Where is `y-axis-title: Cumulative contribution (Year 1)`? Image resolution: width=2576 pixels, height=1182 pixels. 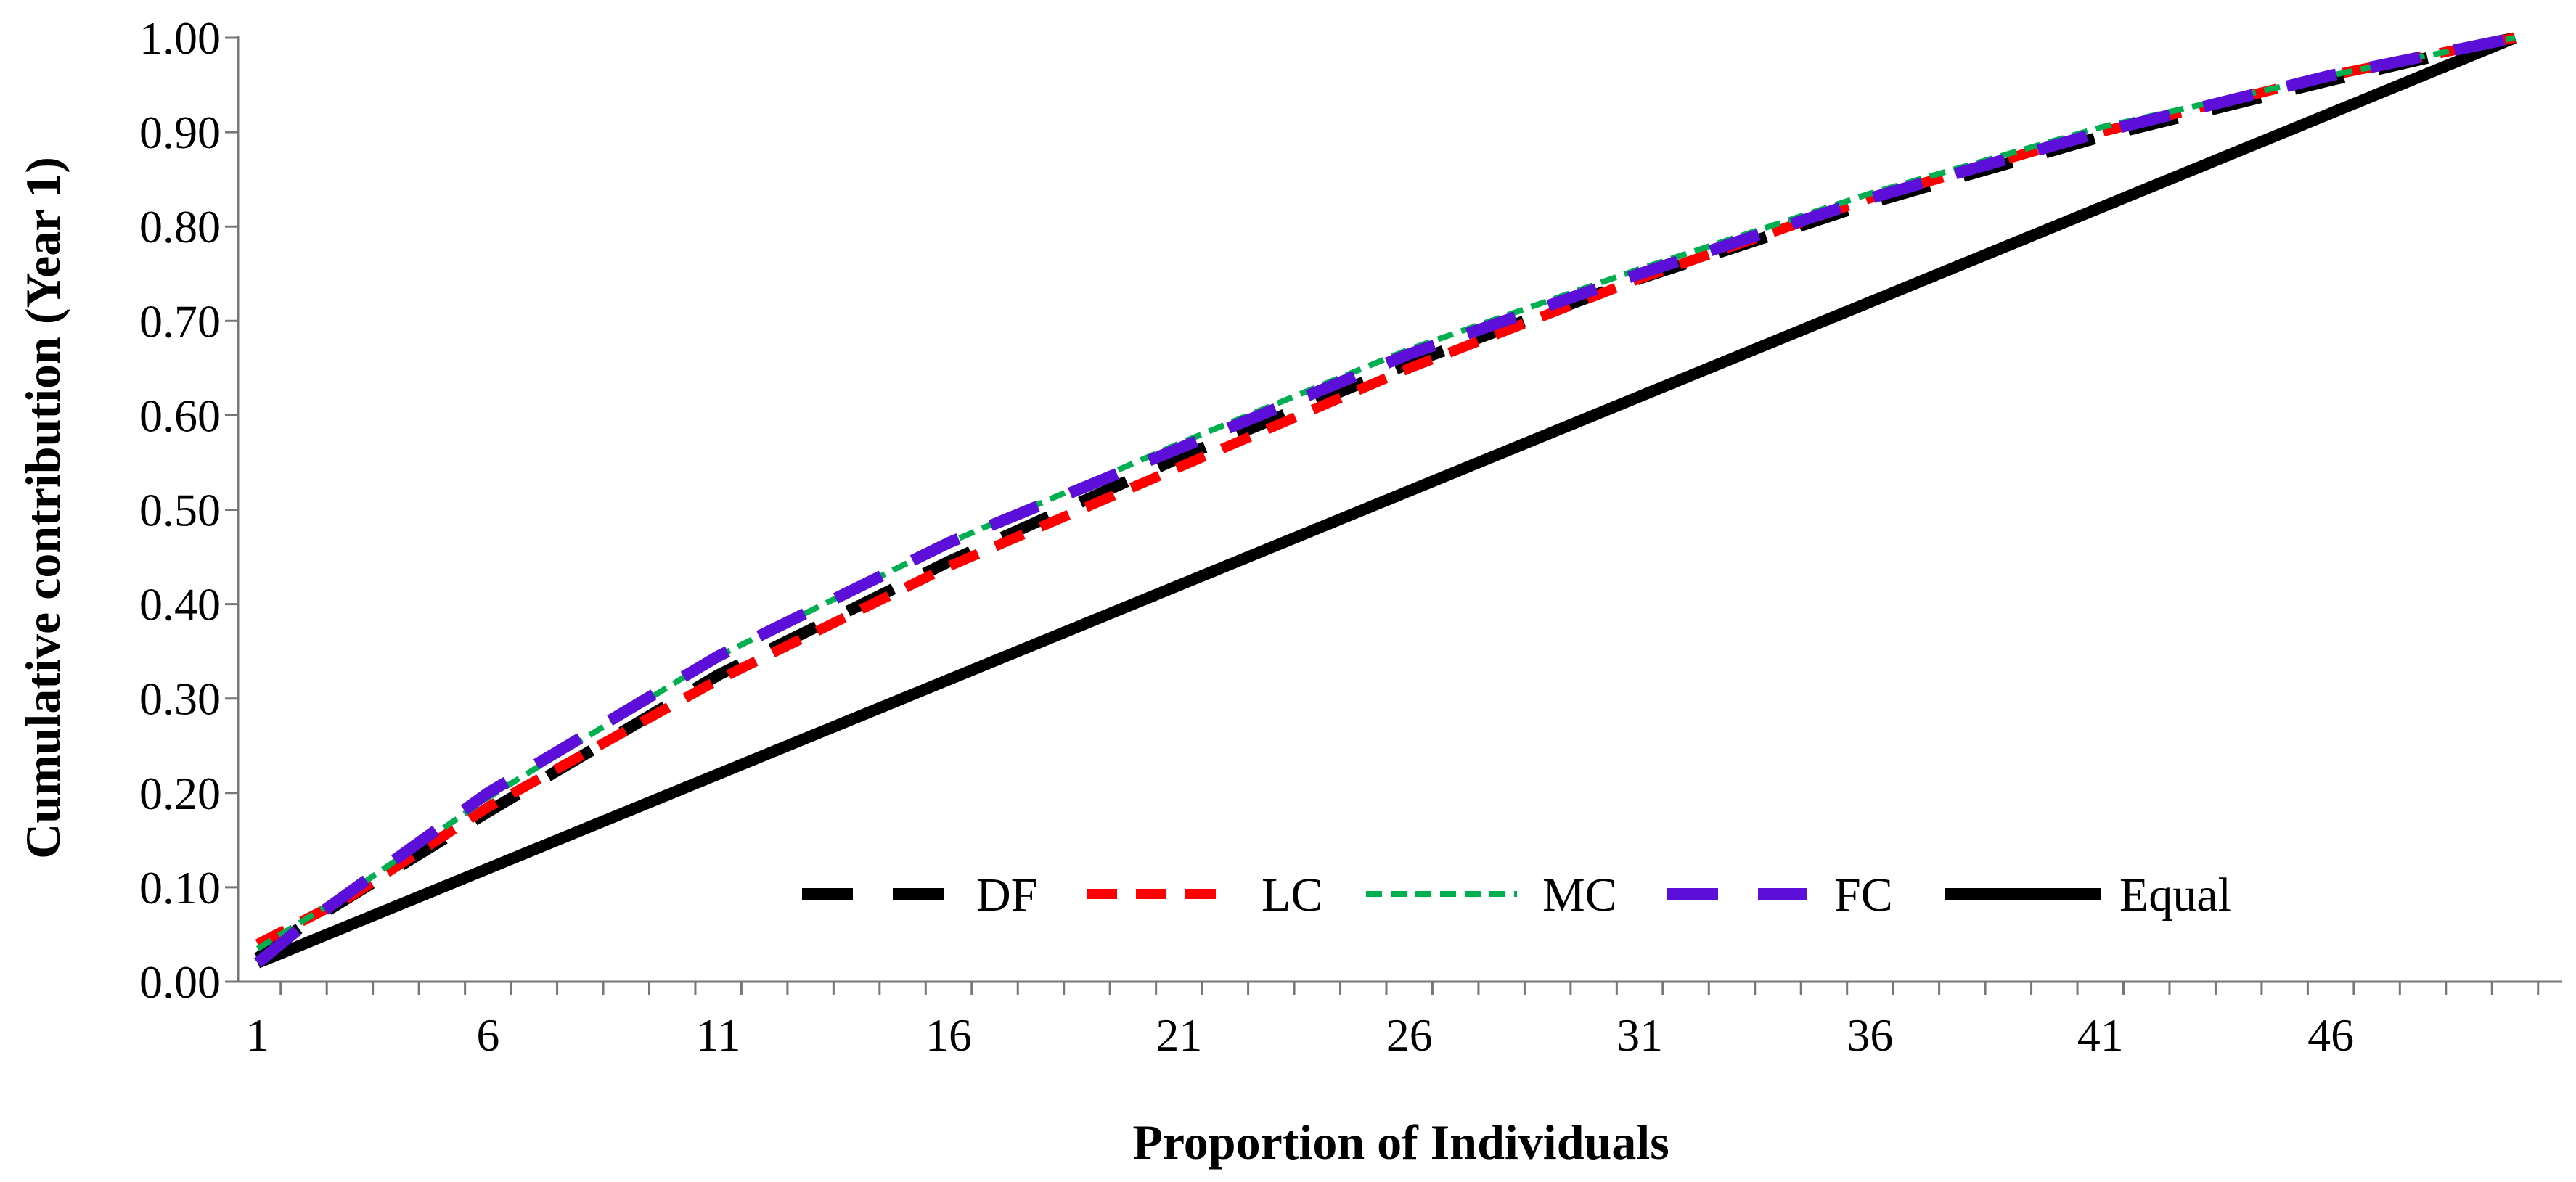 y-axis-title: Cumulative contribution (Year 1) is located at coordinates (43, 508).